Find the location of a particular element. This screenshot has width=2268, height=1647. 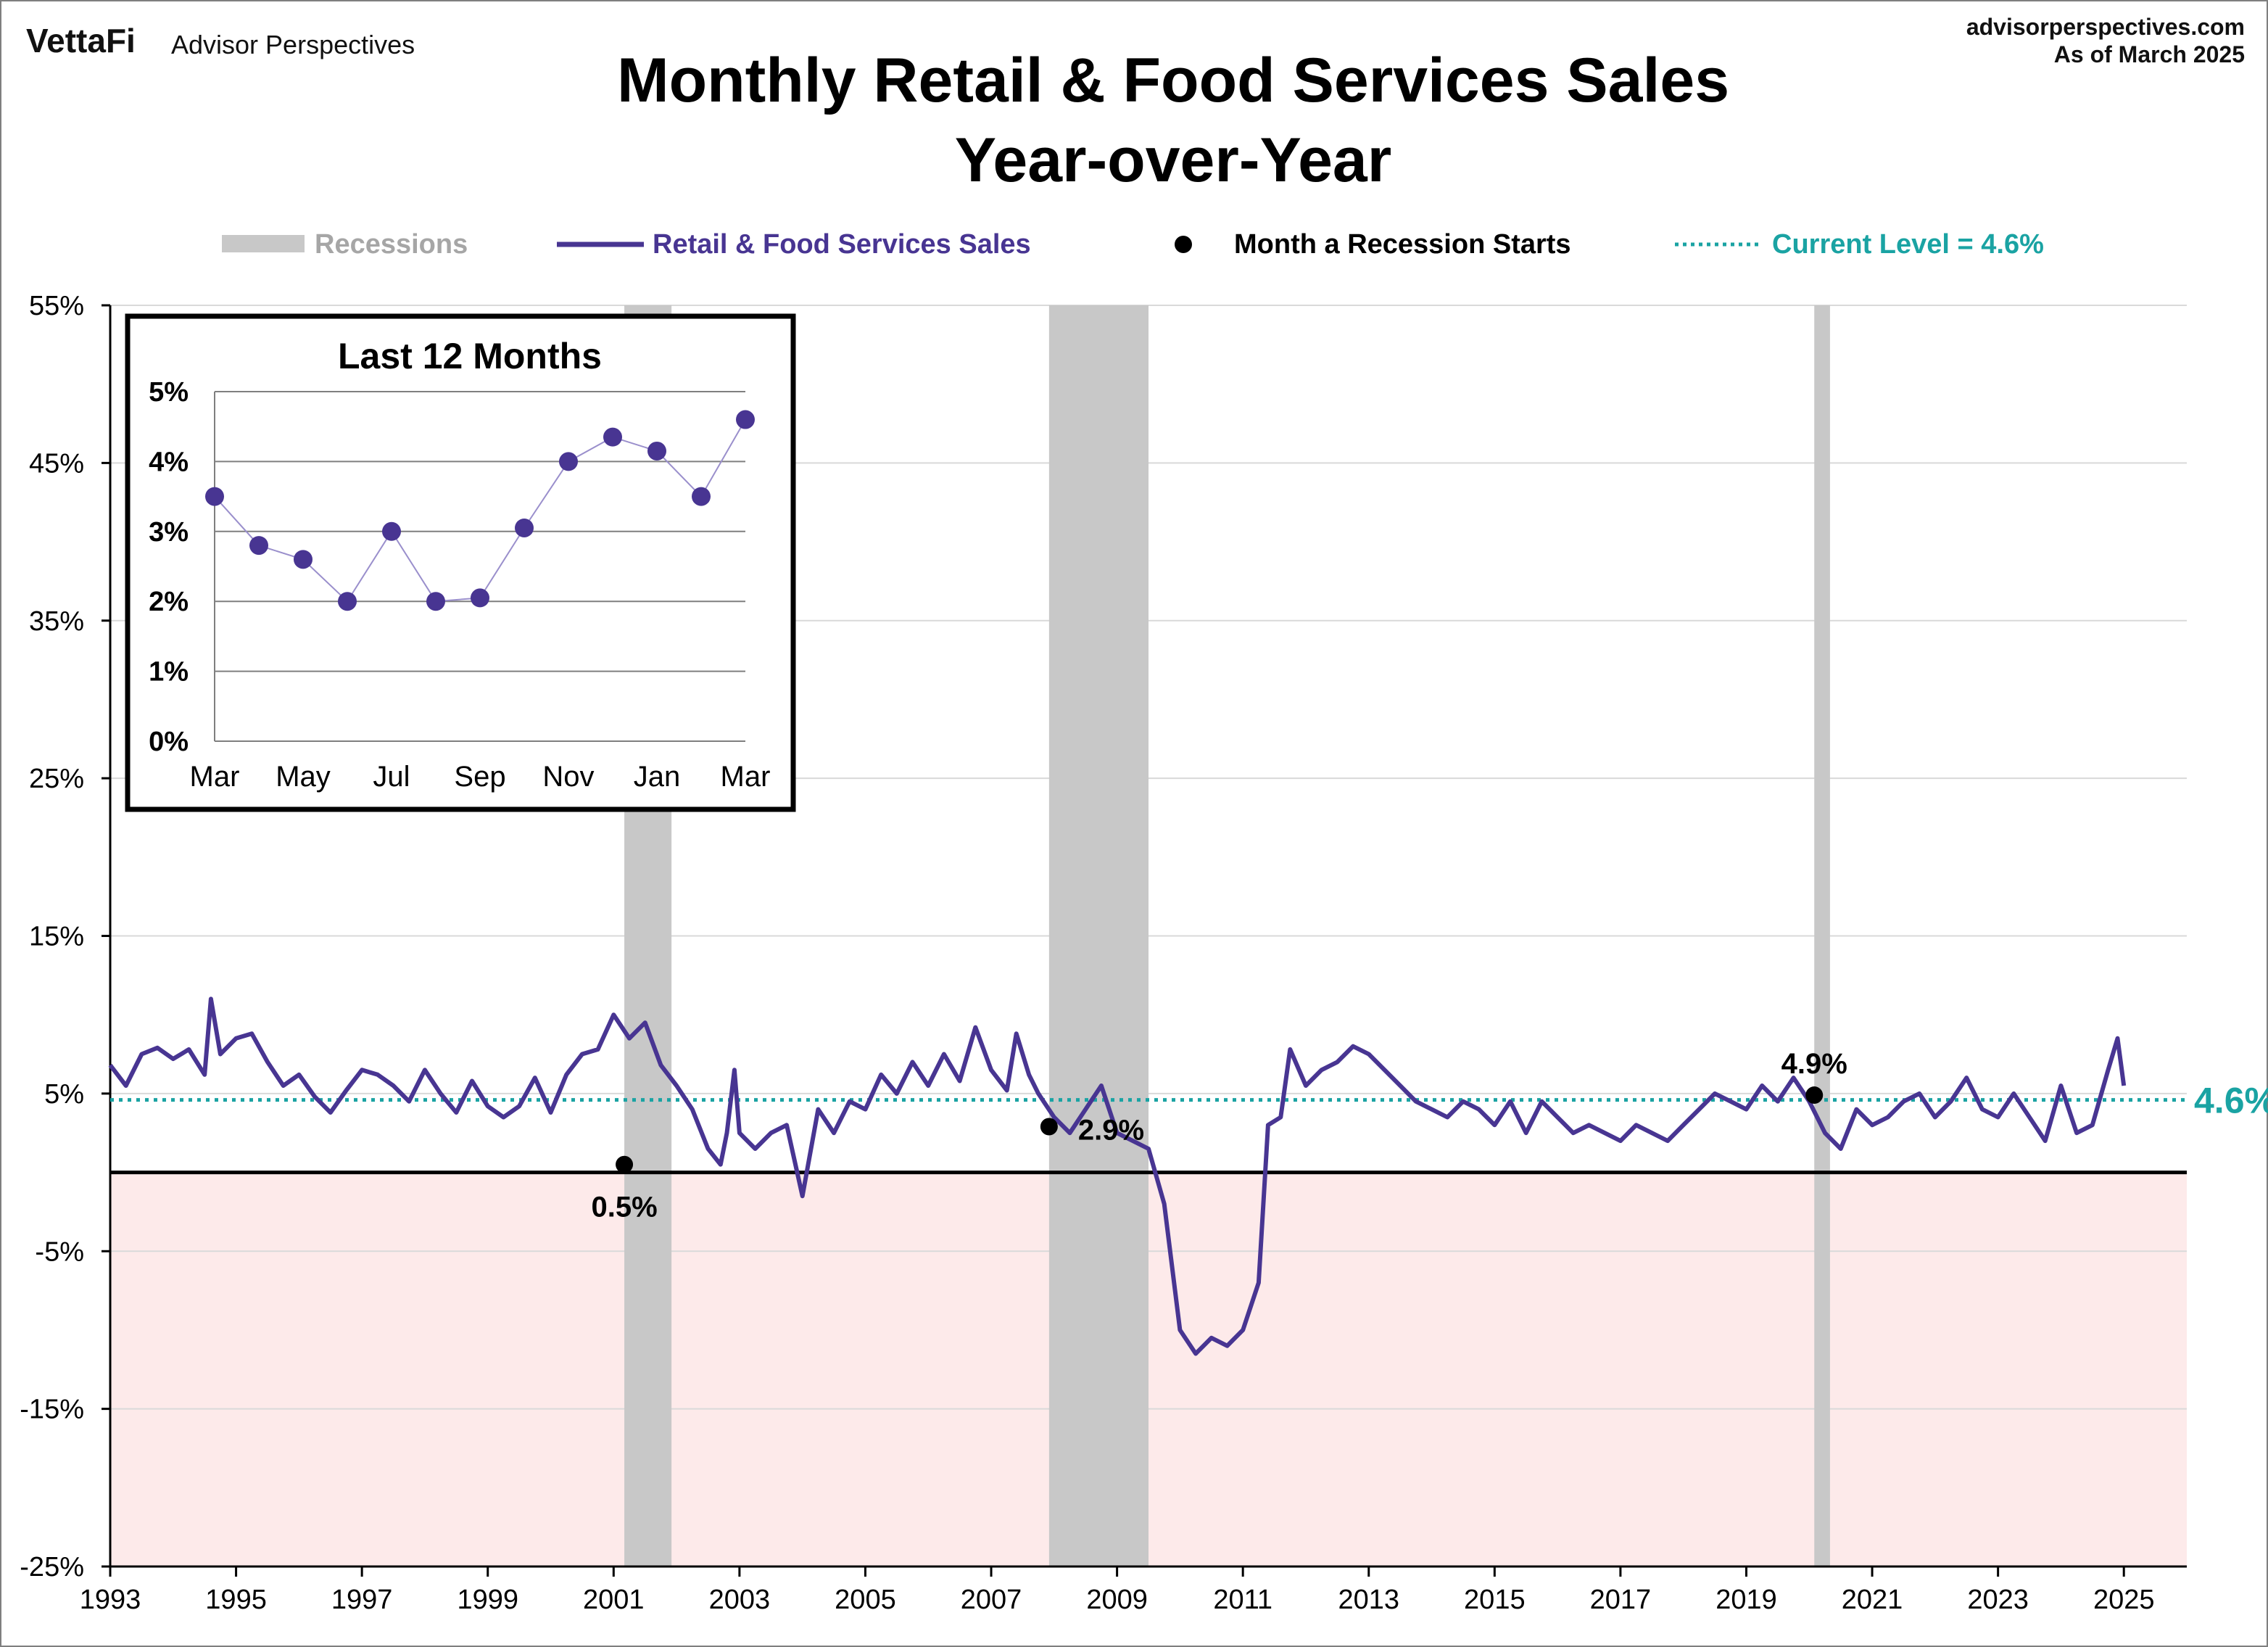

x-tick-label: 2015 is located at coordinates (1495, 1600).